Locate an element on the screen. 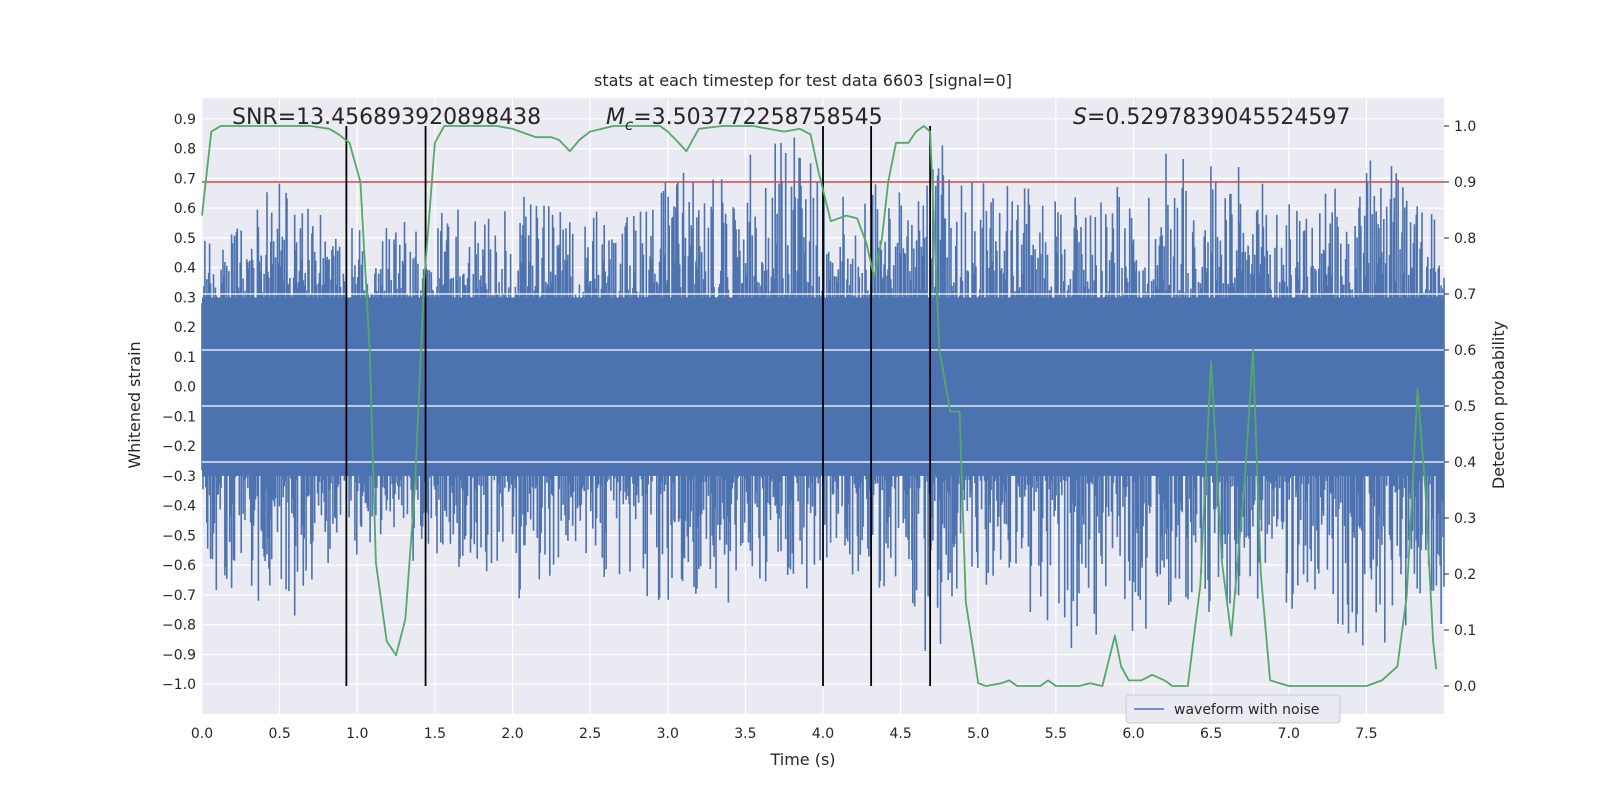 This screenshot has width=1600, height=800. chirp-mass-symbol: M is located at coordinates (615, 117).